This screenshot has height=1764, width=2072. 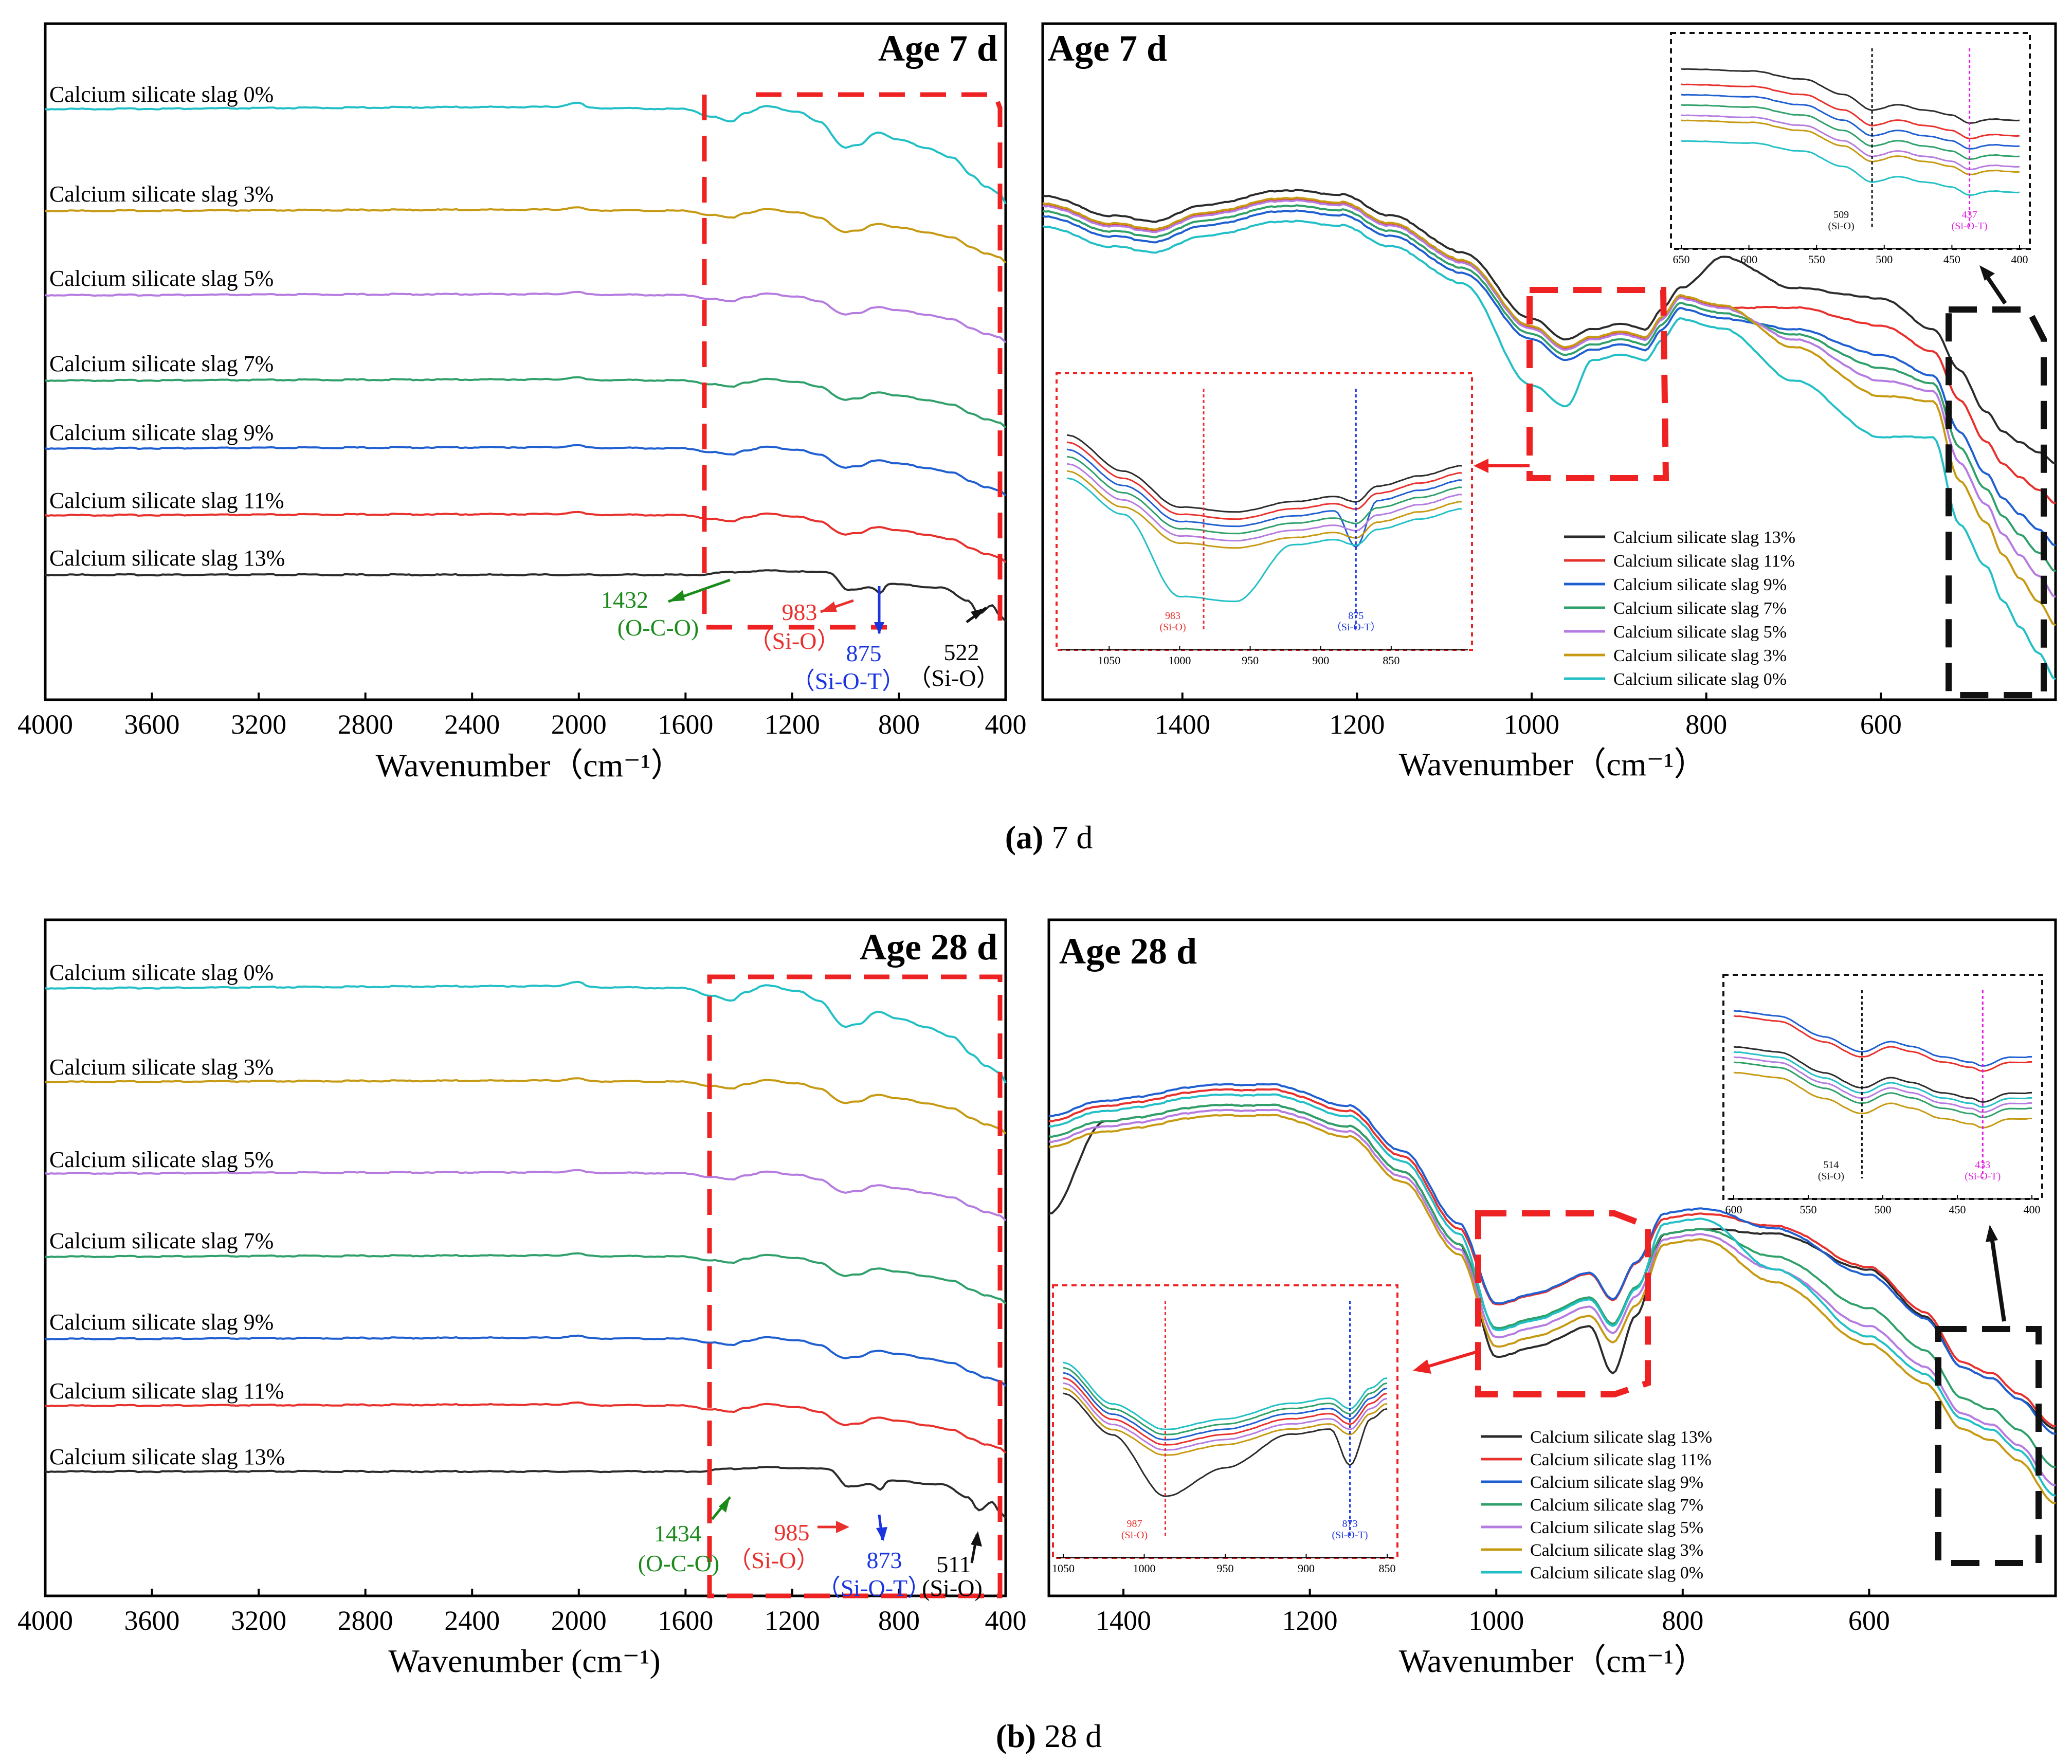 I want to click on spectrum-s3, so click(x=526, y=235).